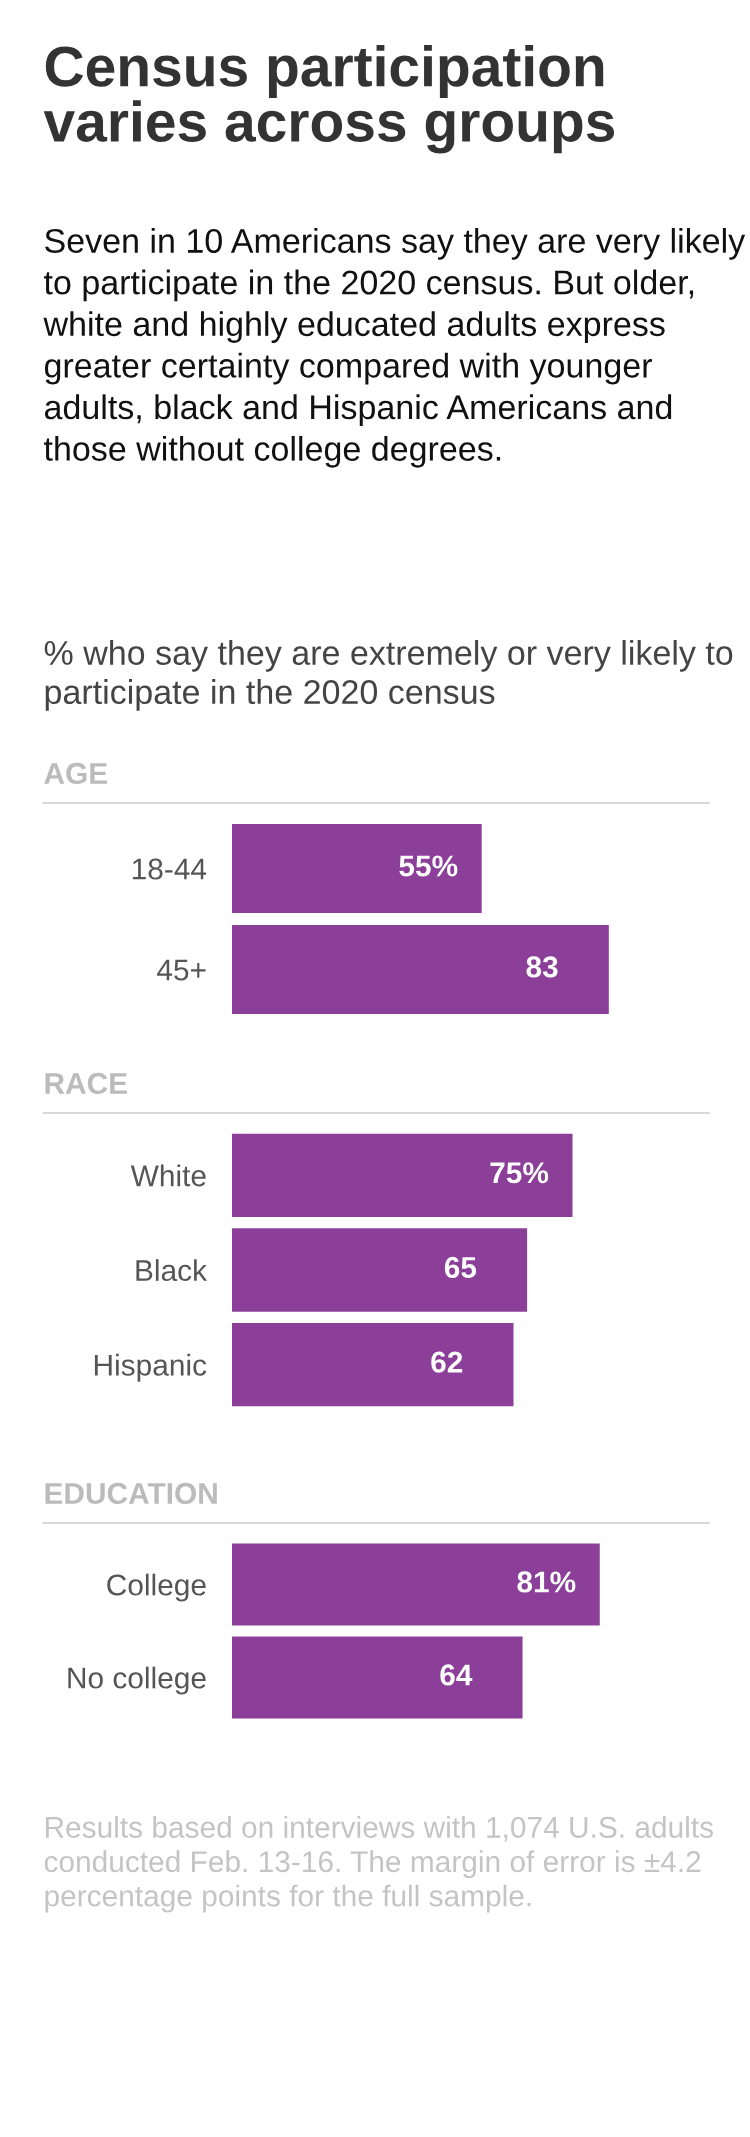  Describe the element at coordinates (169, 869) in the screenshot. I see `y-tick-label: 18-44` at that location.